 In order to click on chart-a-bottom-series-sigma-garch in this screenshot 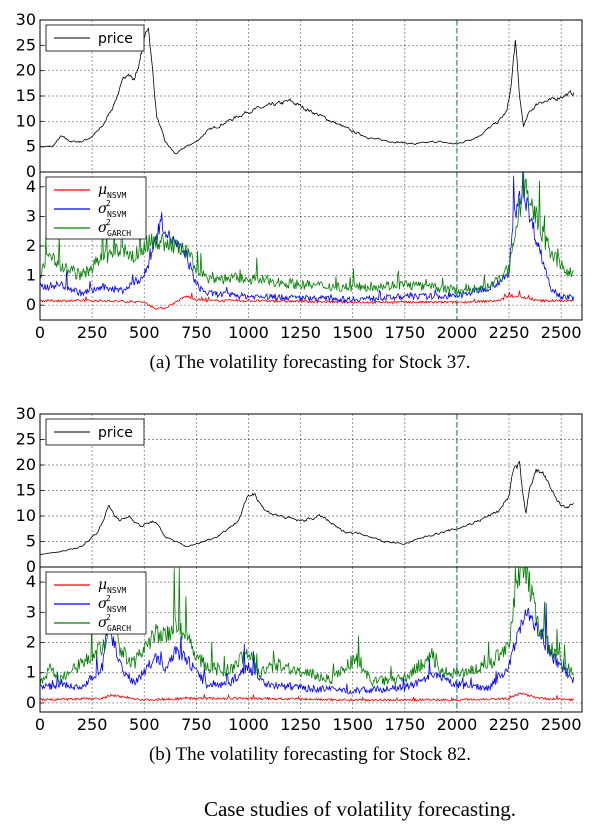, I will do `click(306, 233)`.